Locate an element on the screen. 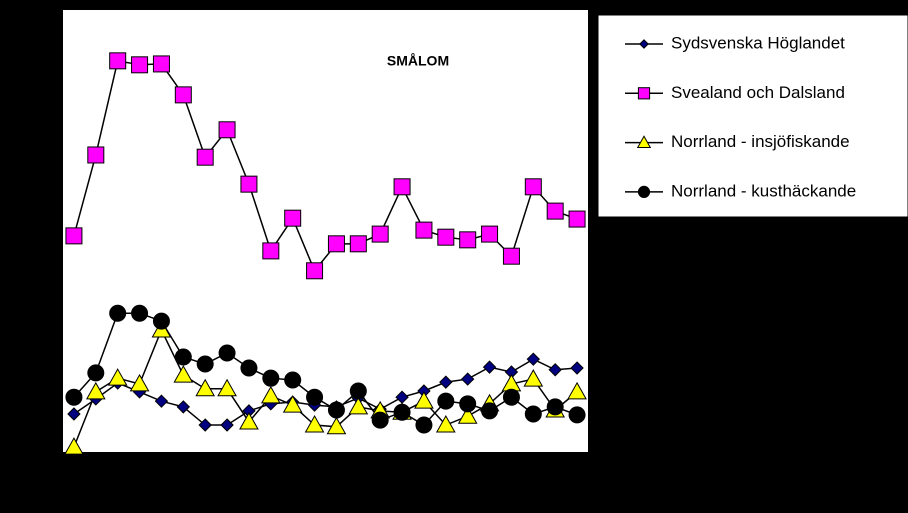  legend-label: Sydsvenska Höglandet is located at coordinates (758, 42).